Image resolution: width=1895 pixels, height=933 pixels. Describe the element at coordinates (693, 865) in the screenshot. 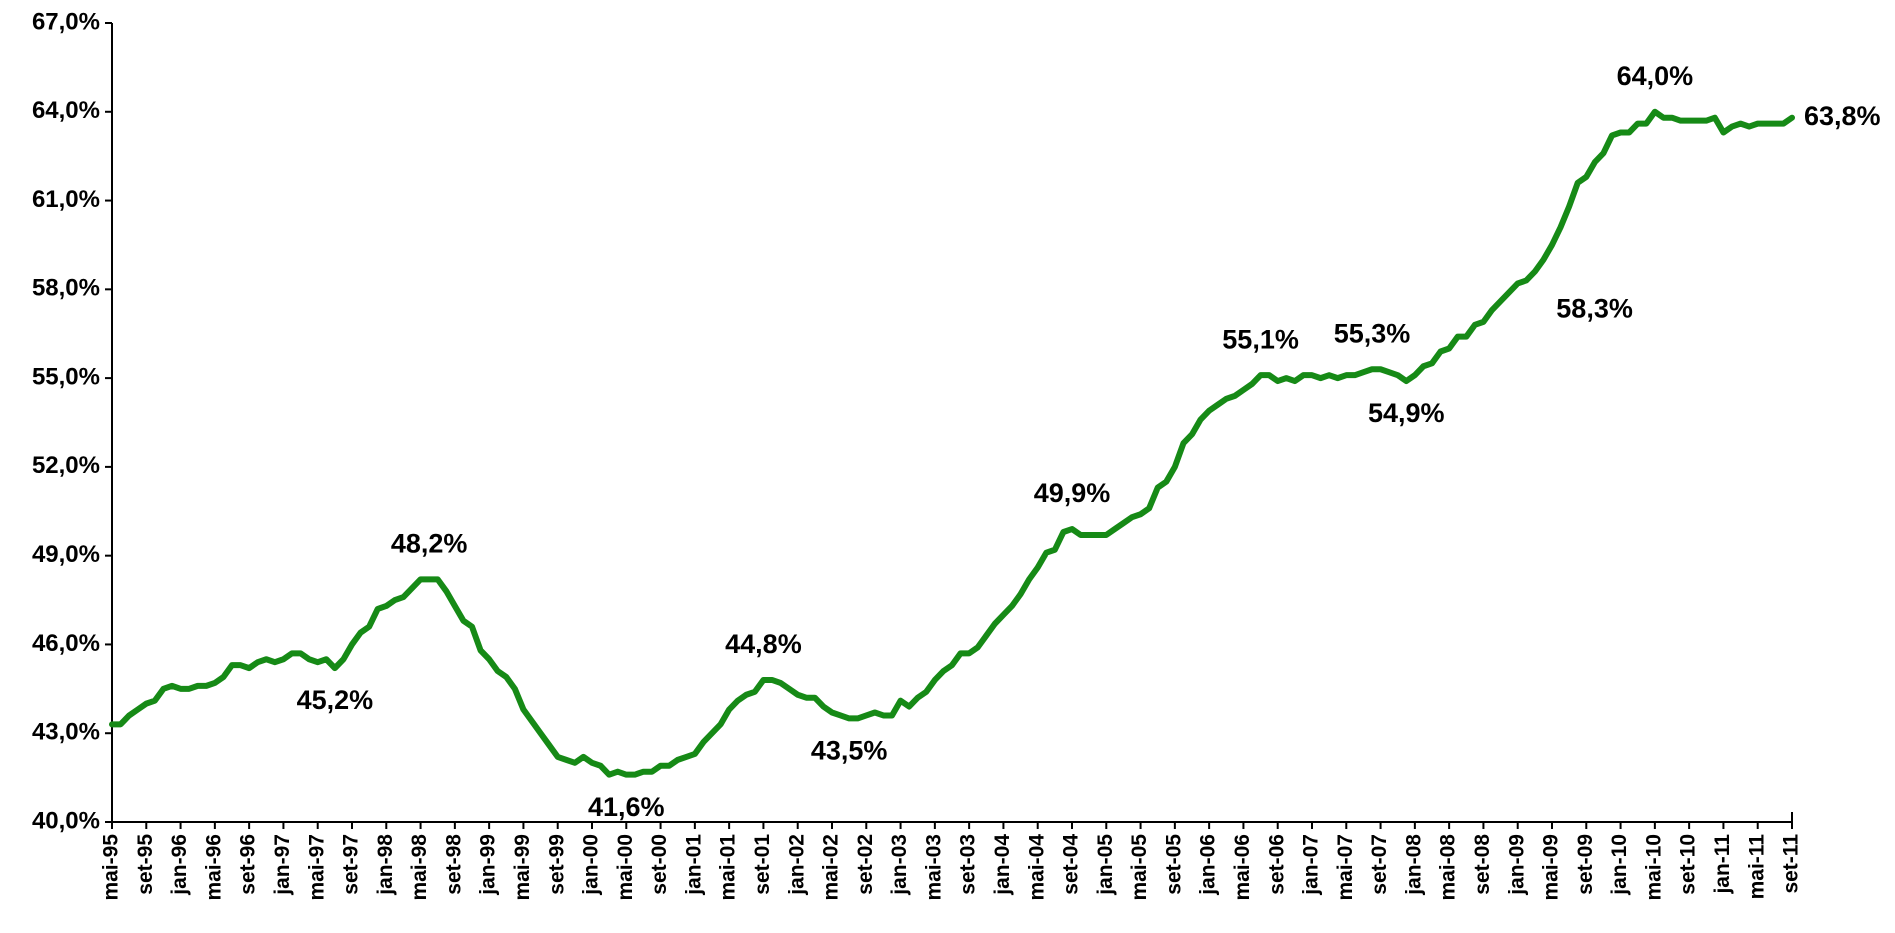

I see `x-tick-label: jan-01` at that location.